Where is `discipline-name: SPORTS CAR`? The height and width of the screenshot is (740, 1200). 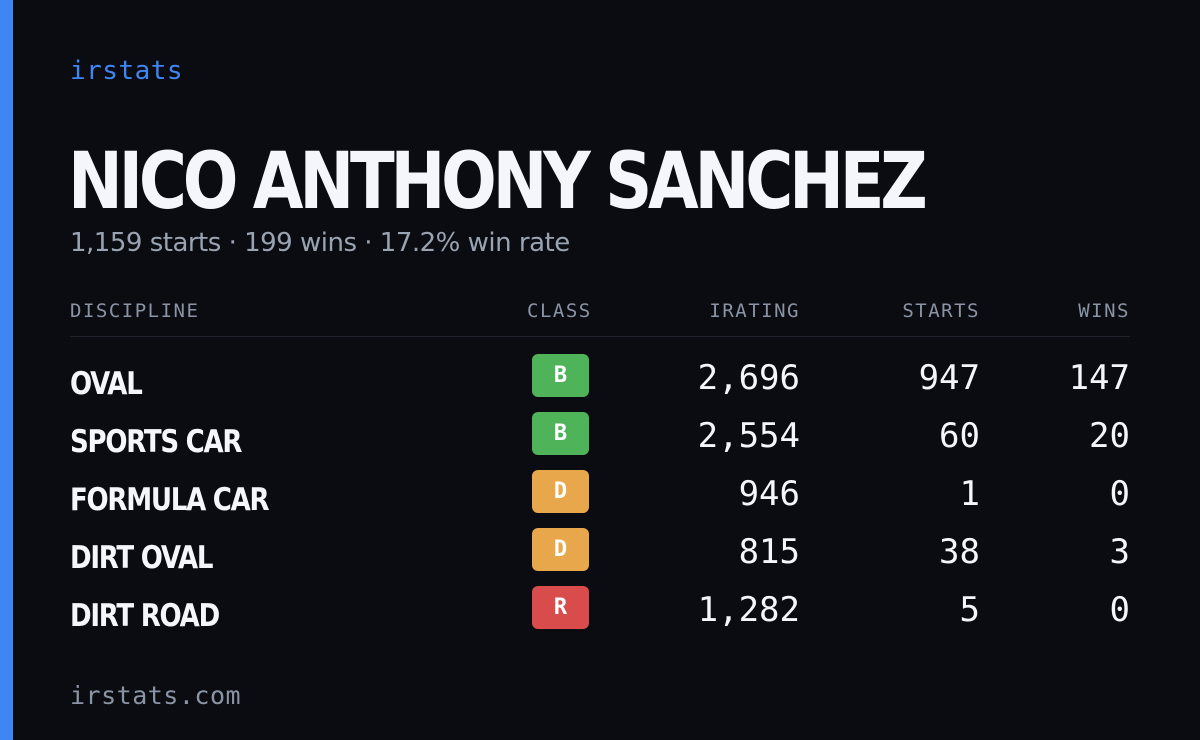
discipline-name: SPORTS CAR is located at coordinates (156, 442).